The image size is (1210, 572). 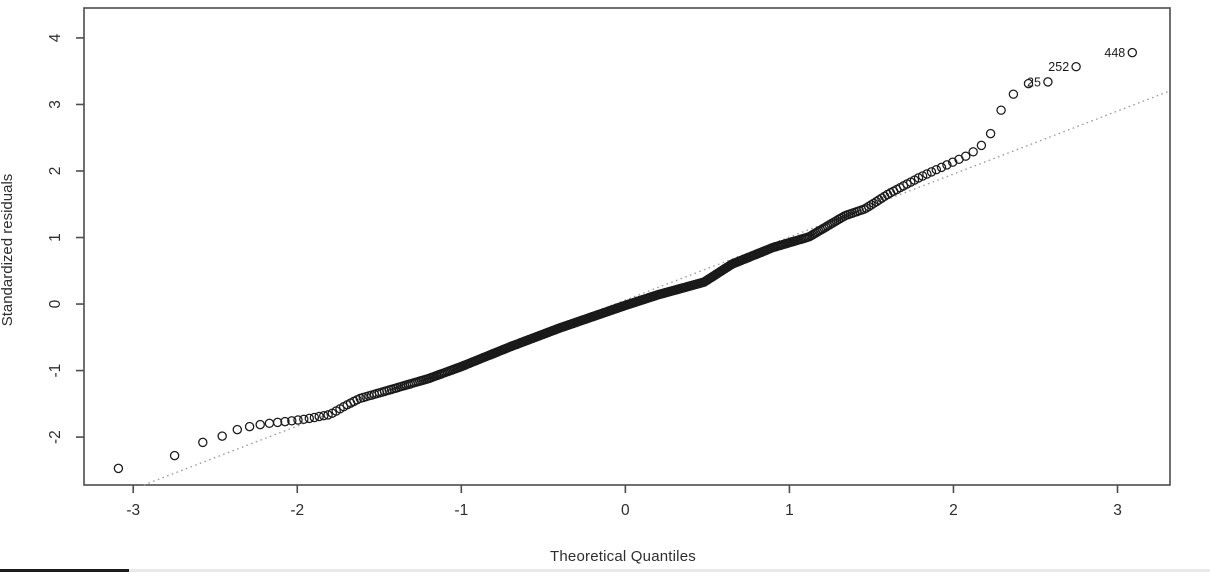 I want to click on x-tick-label: 2, so click(x=953, y=510).